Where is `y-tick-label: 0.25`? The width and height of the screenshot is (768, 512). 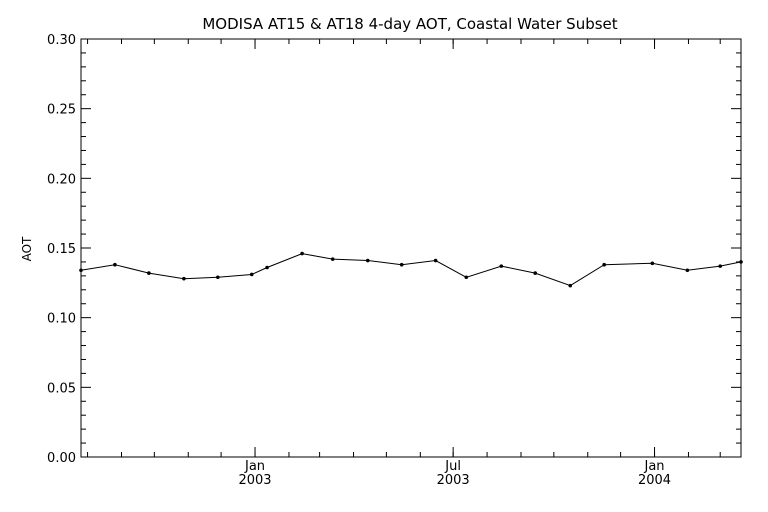 y-tick-label: 0.25 is located at coordinates (61, 110).